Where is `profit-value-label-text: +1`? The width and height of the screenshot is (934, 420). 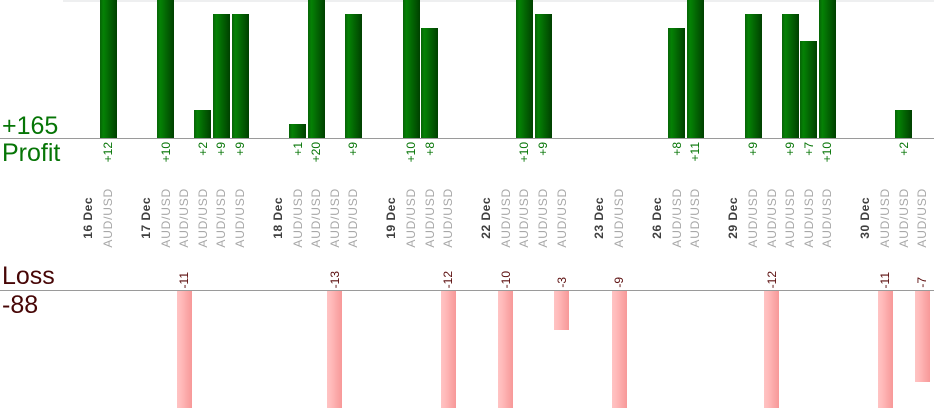 profit-value-label-text: +1 is located at coordinates (297, 149).